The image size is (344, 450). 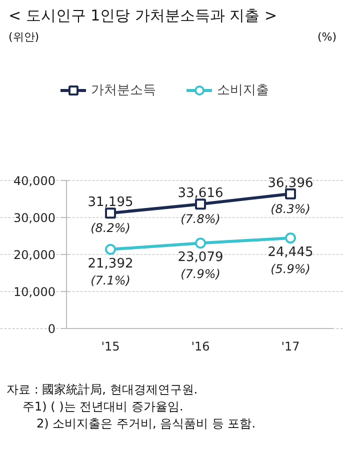 I want to click on annotation: (7.9%), so click(x=200, y=274).